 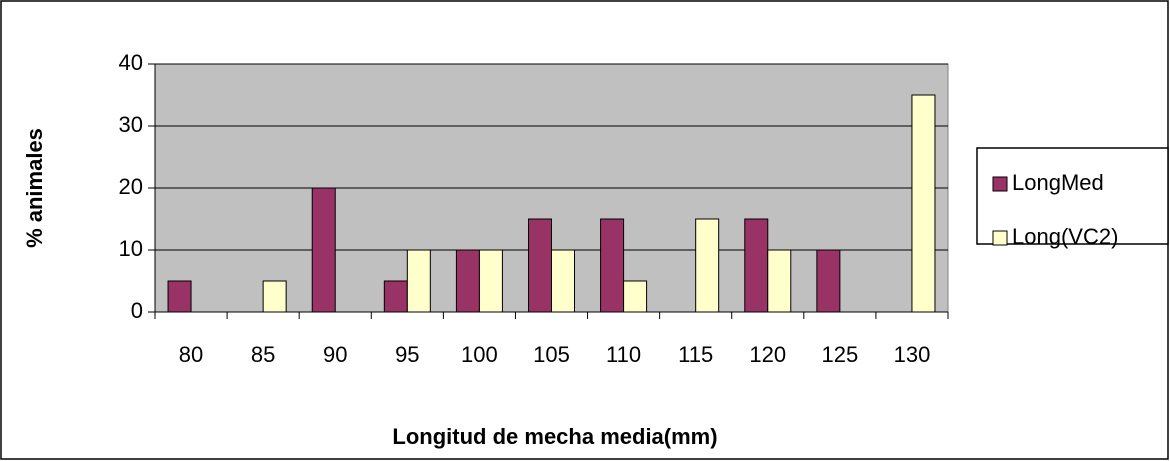 I want to click on x-tick-label: 90, so click(x=335, y=354).